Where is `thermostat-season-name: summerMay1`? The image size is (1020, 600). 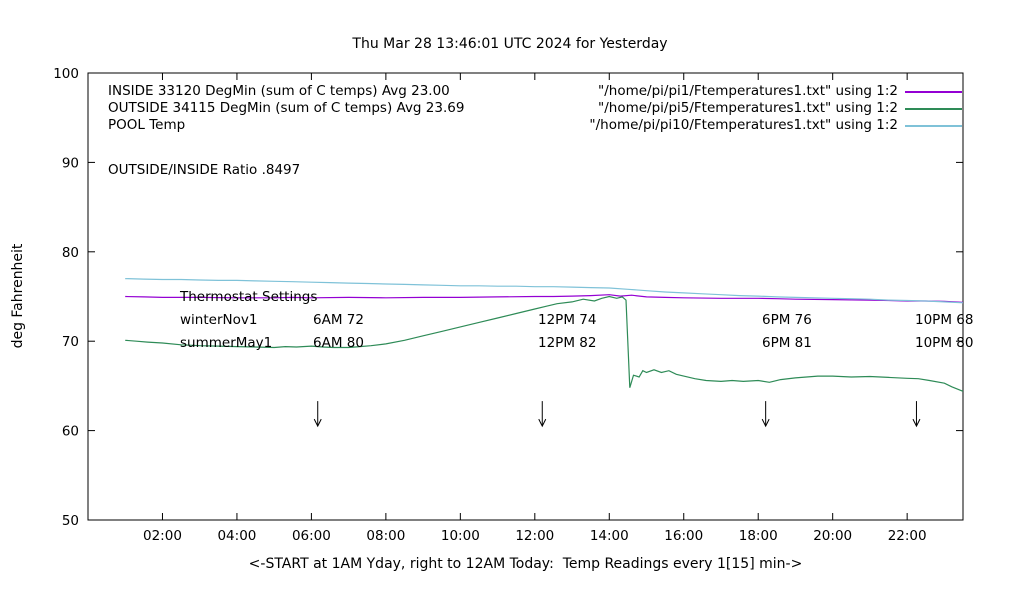
thermostat-season-name: summerMay1 is located at coordinates (226, 343).